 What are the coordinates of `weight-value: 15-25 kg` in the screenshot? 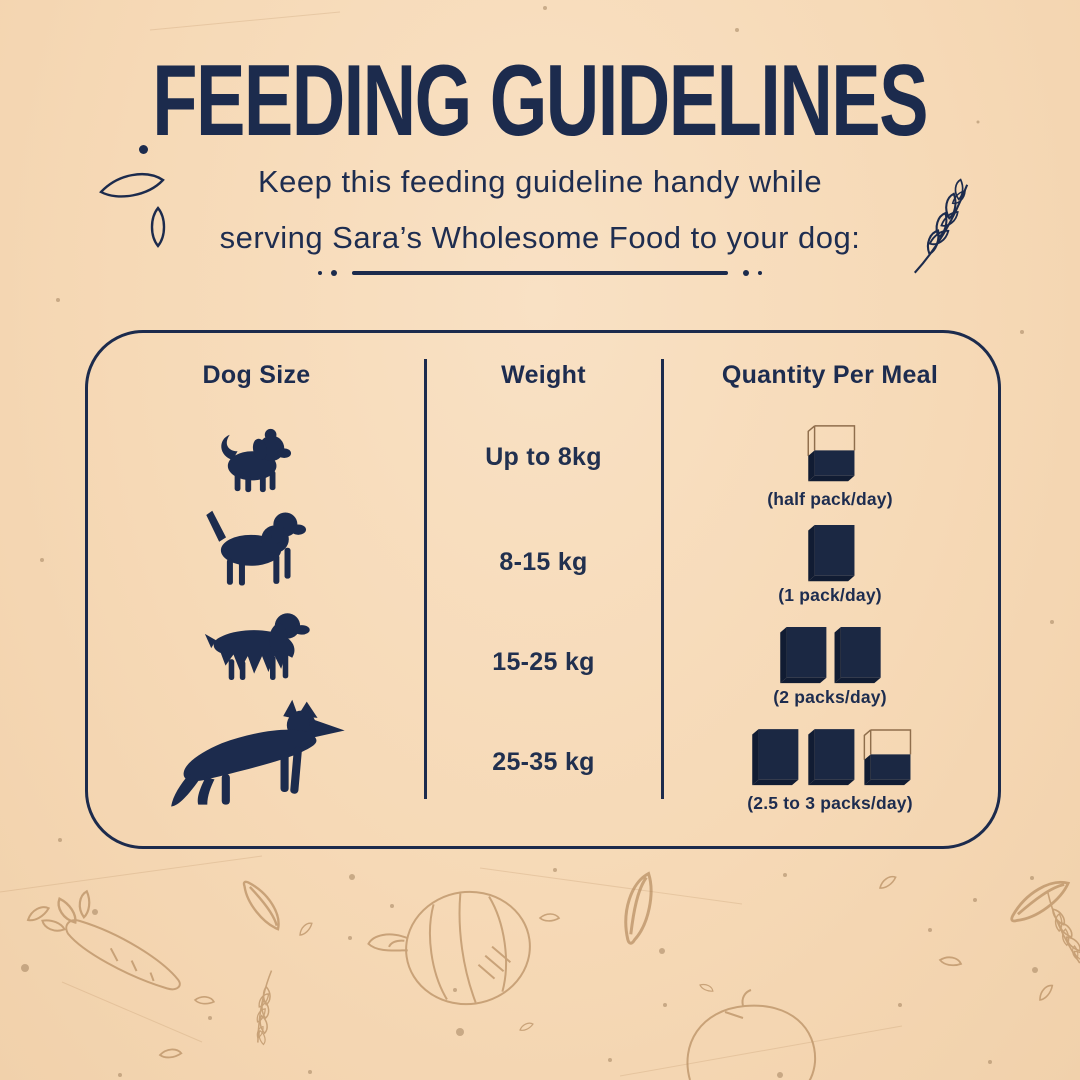 It's located at (543, 662).